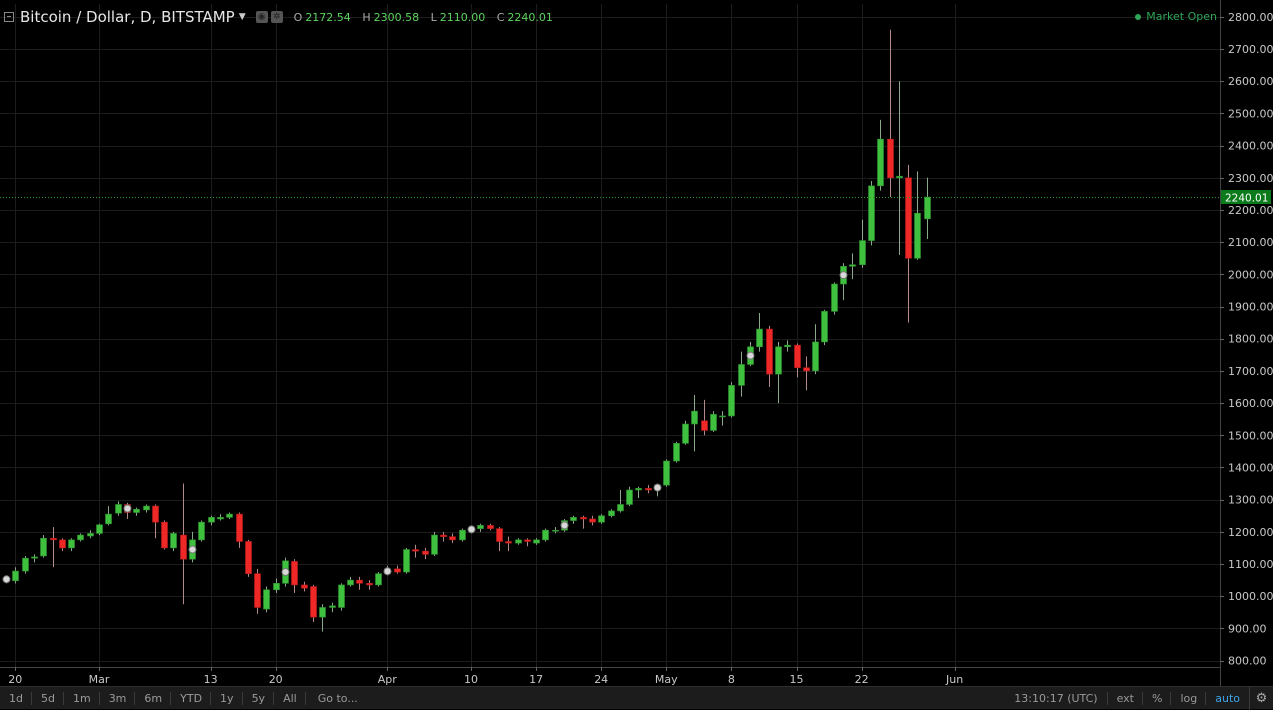 The width and height of the screenshot is (1273, 710). What do you see at coordinates (1250, 210) in the screenshot?
I see `y-tick-label: 2200.00` at bounding box center [1250, 210].